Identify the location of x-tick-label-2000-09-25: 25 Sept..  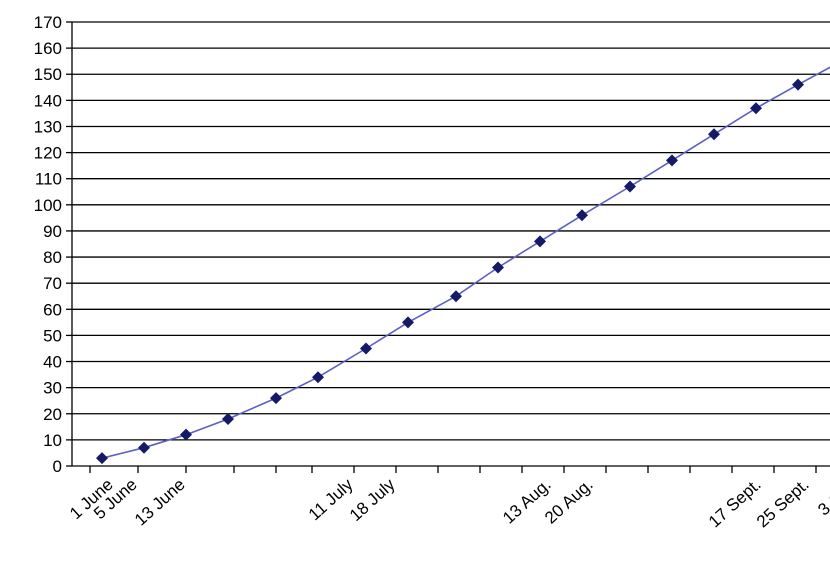
(783, 503).